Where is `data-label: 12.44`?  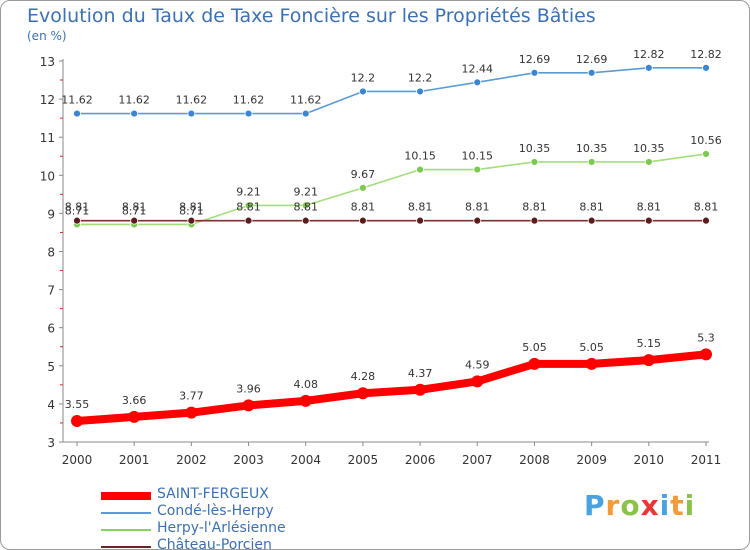 data-label: 12.44 is located at coordinates (478, 68).